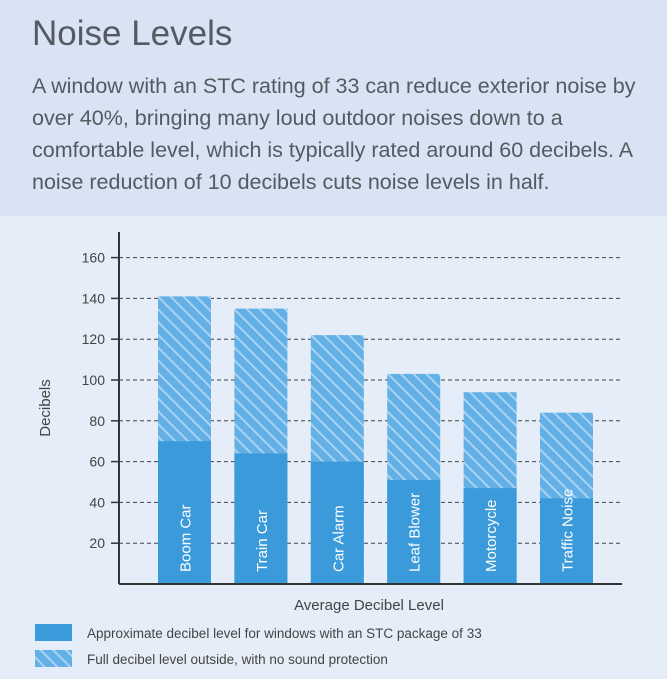  I want to click on y-tick-label: 60, so click(97, 462).